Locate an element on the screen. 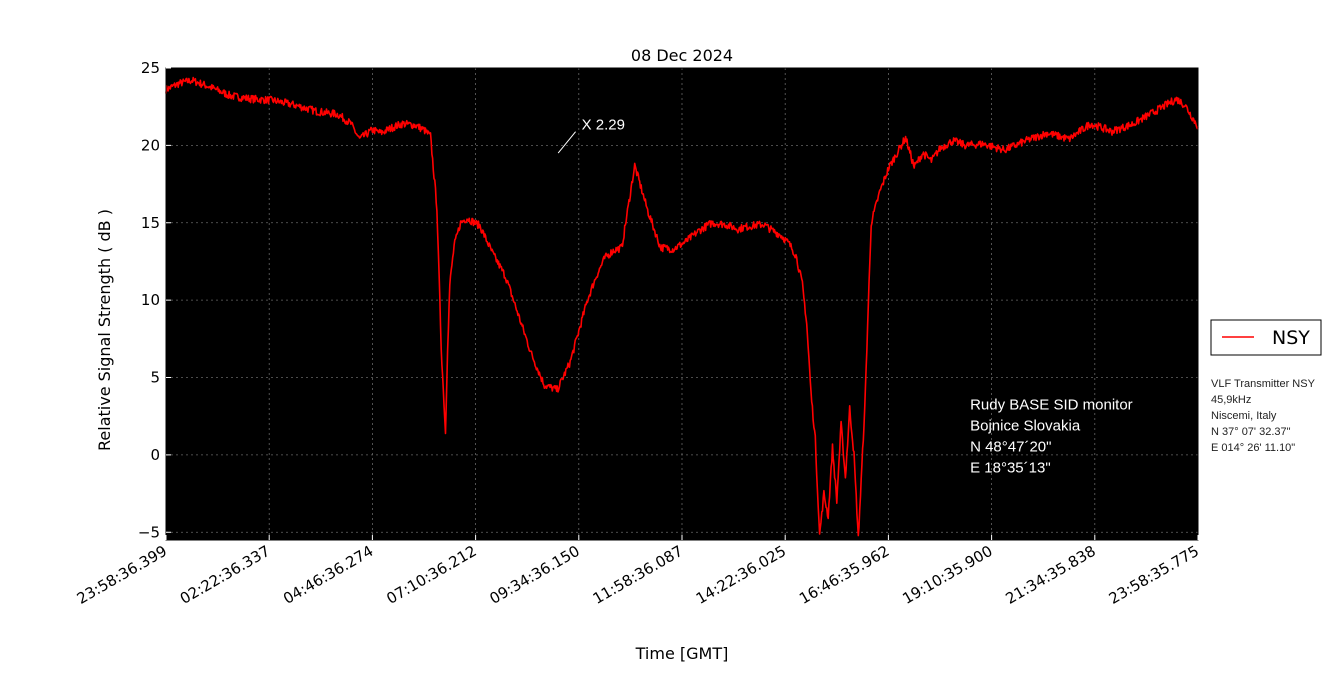 The width and height of the screenshot is (1331, 675). y-tick-label: −5 is located at coordinates (149, 532).